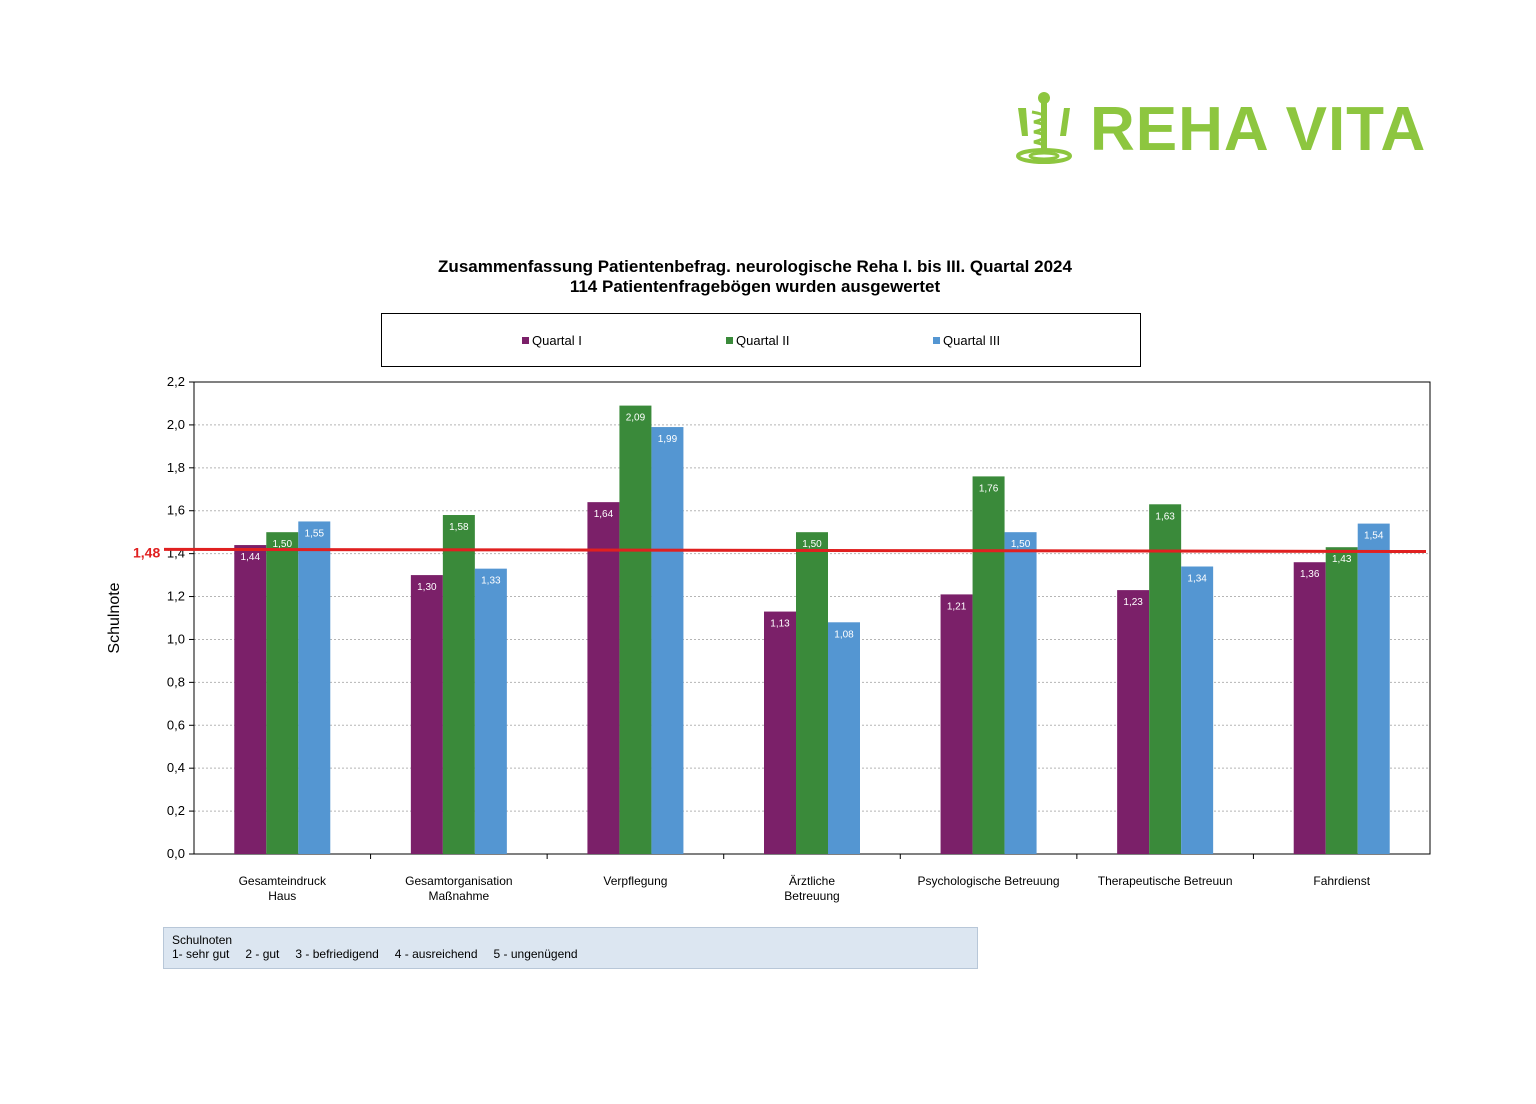  I want to click on y-tick-label: 0,4, so click(176, 767).